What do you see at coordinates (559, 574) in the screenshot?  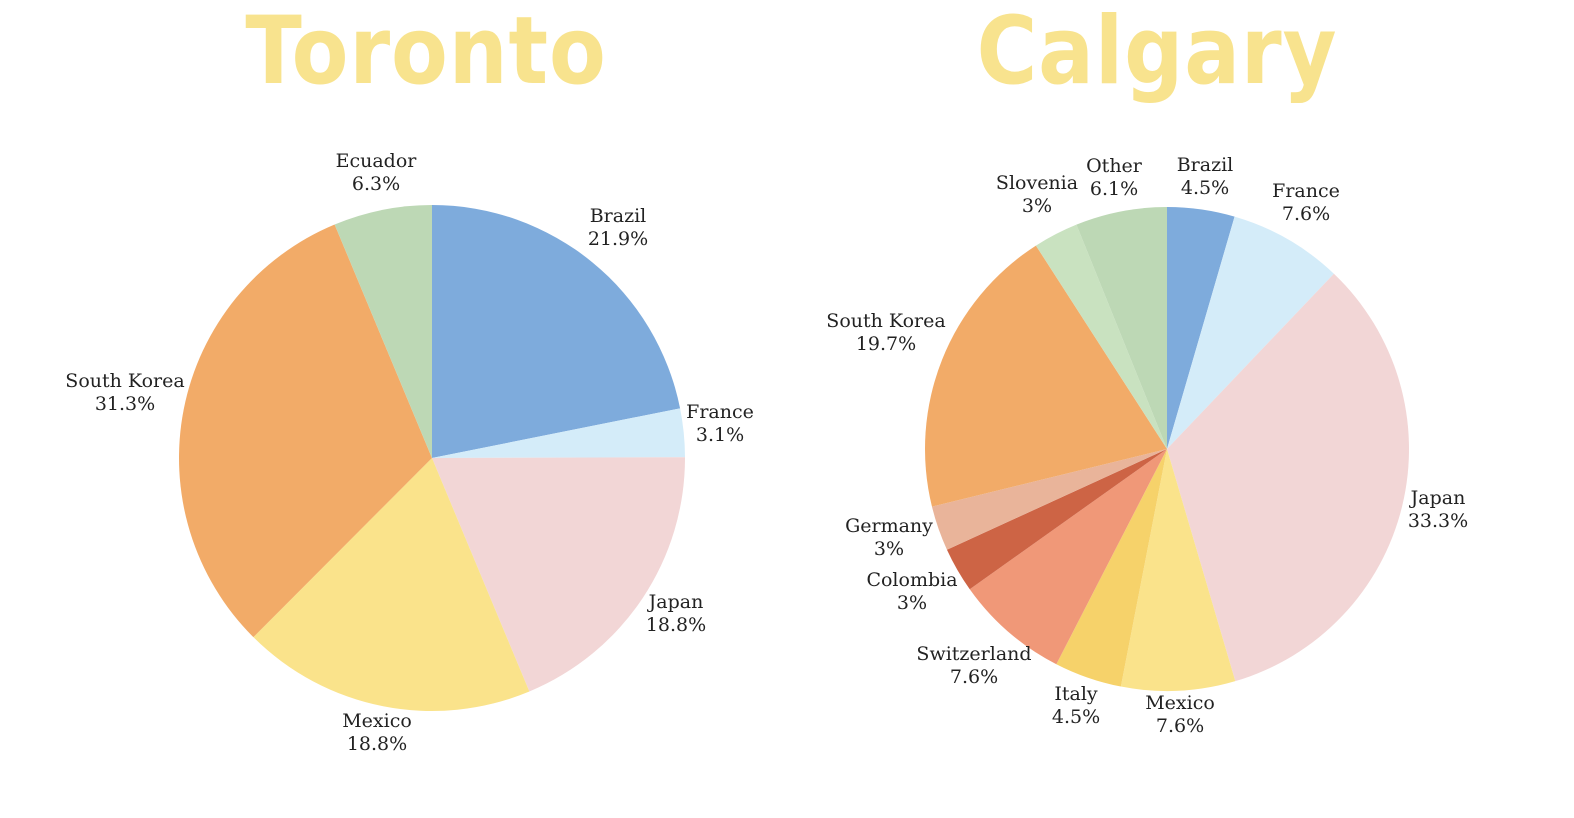 I see `pie-slice-toronto-japan` at bounding box center [559, 574].